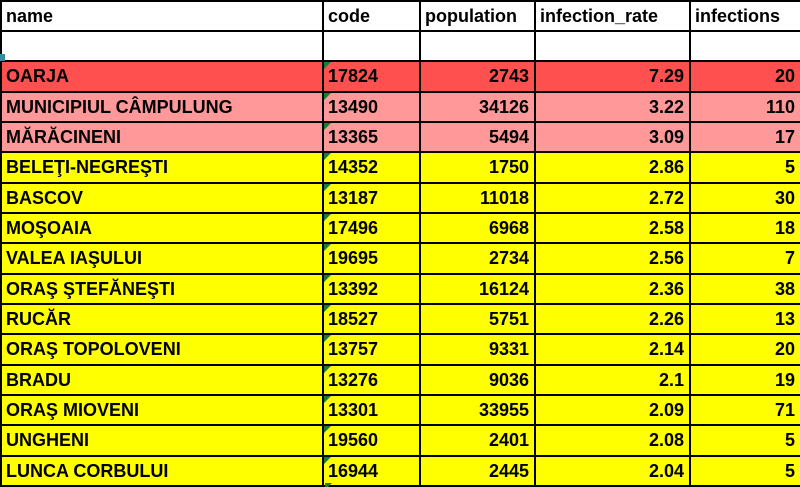 Image resolution: width=800 pixels, height=487 pixels. What do you see at coordinates (162, 228) in the screenshot?
I see `cell-name: MOŞOAIA` at bounding box center [162, 228].